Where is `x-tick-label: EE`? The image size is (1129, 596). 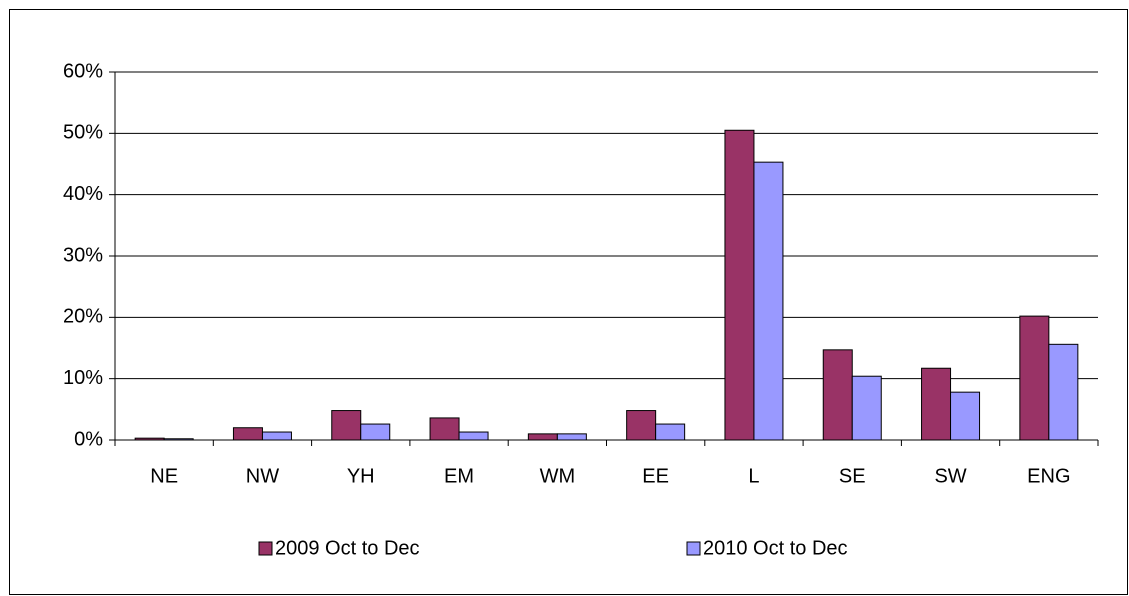 x-tick-label: EE is located at coordinates (655, 476).